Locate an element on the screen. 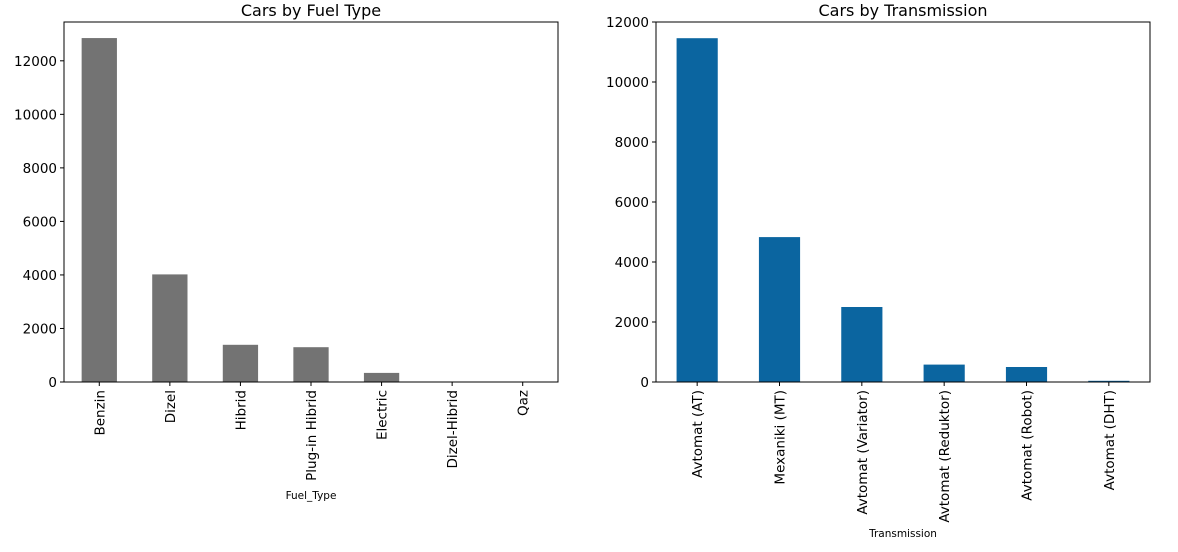  fuel-y-tick-label-5: 10000 is located at coordinates (35, 115).